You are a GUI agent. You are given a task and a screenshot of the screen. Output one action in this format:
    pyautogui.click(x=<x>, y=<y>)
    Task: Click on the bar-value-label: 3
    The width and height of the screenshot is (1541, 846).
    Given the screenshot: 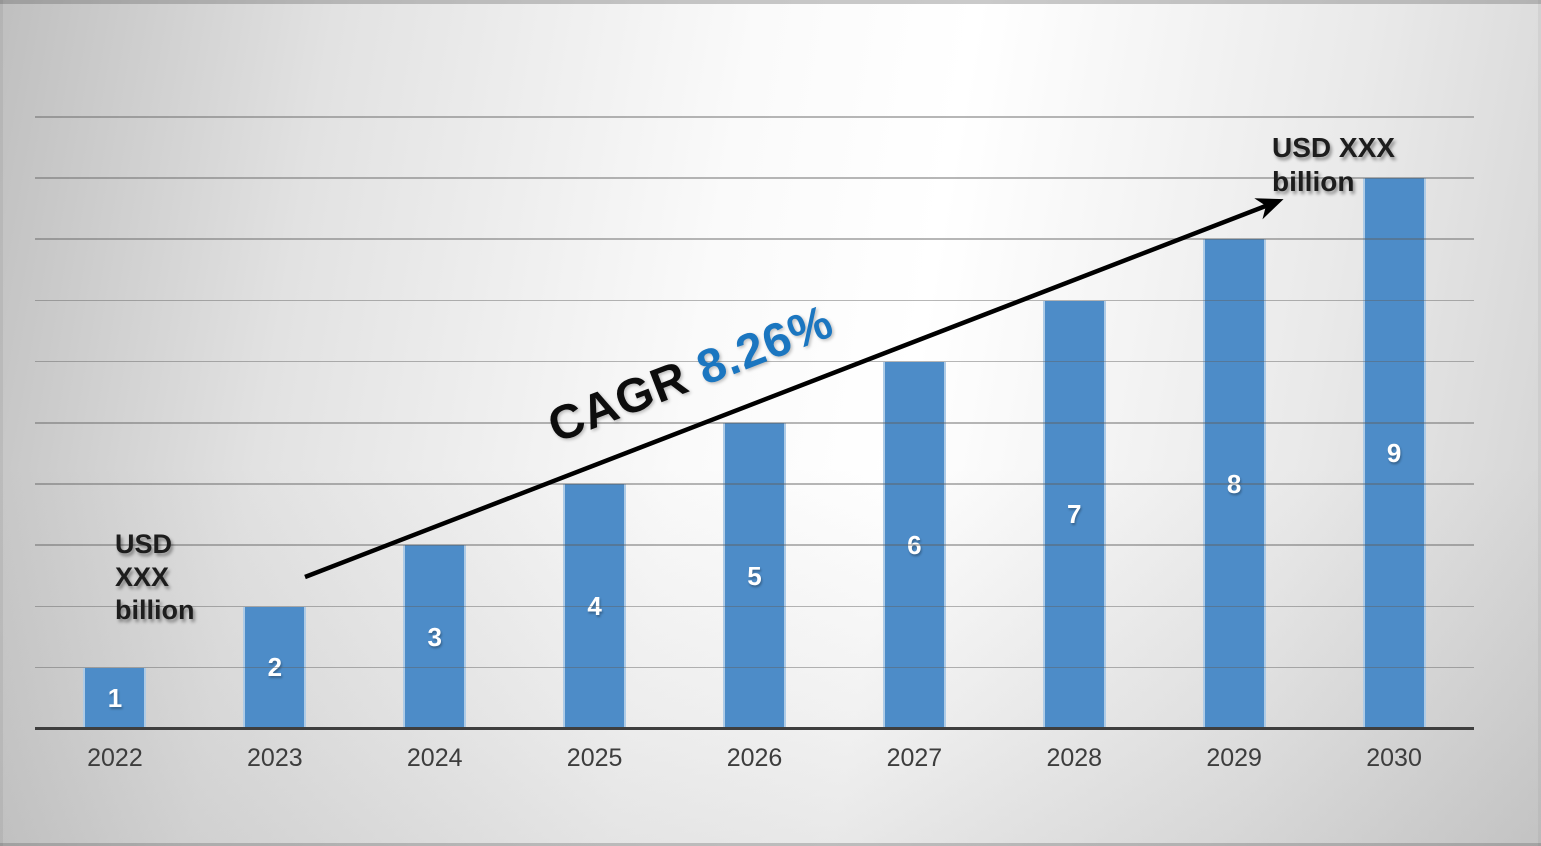 What is the action you would take?
    pyautogui.click(x=434, y=636)
    